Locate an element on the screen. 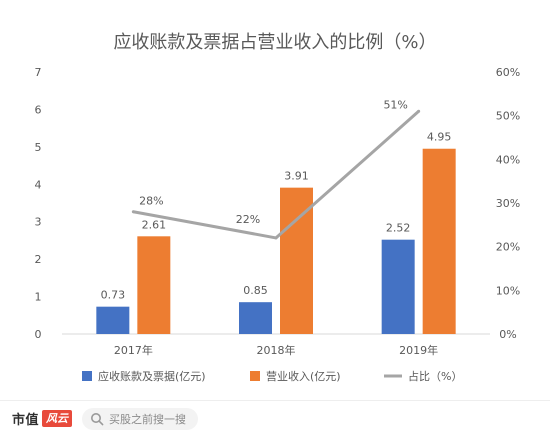  y-left-tick-label: 3 is located at coordinates (38, 222).